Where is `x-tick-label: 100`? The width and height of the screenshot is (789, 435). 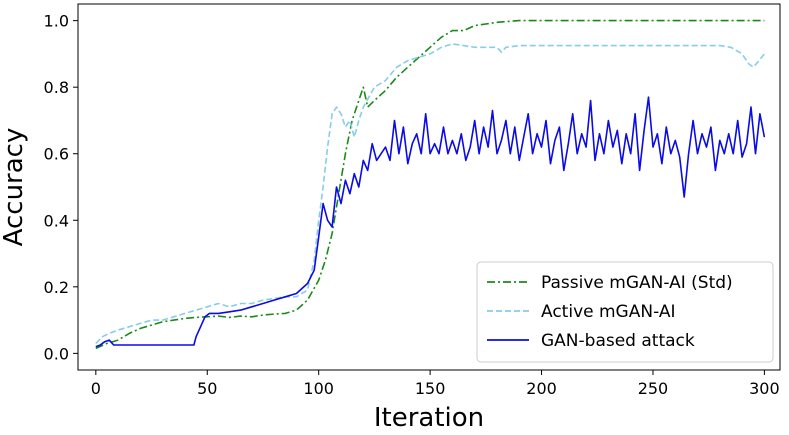
x-tick-label: 100 is located at coordinates (318, 388).